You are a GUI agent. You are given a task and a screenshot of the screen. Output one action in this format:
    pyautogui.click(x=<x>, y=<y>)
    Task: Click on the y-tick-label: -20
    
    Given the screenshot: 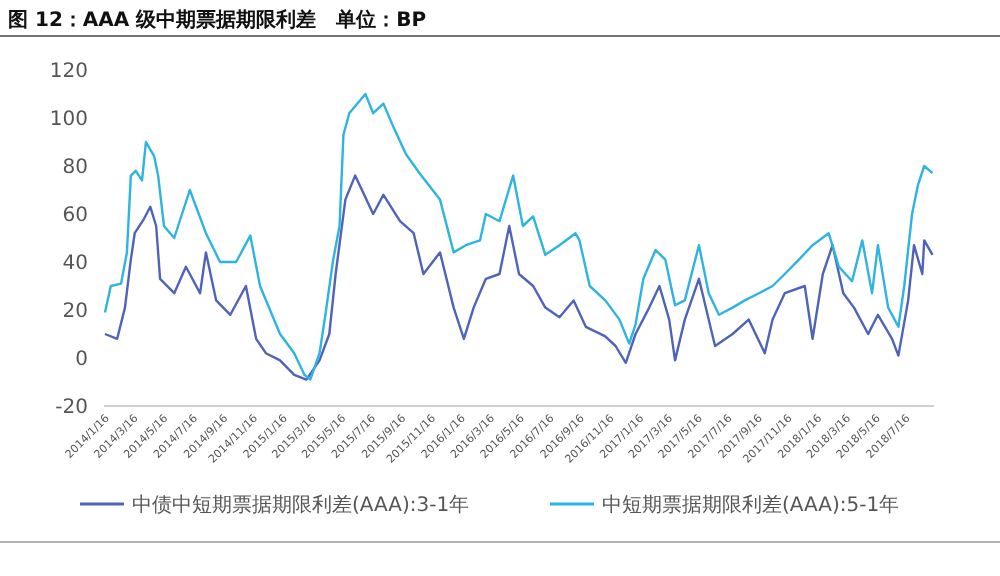 What is the action you would take?
    pyautogui.click(x=71, y=408)
    